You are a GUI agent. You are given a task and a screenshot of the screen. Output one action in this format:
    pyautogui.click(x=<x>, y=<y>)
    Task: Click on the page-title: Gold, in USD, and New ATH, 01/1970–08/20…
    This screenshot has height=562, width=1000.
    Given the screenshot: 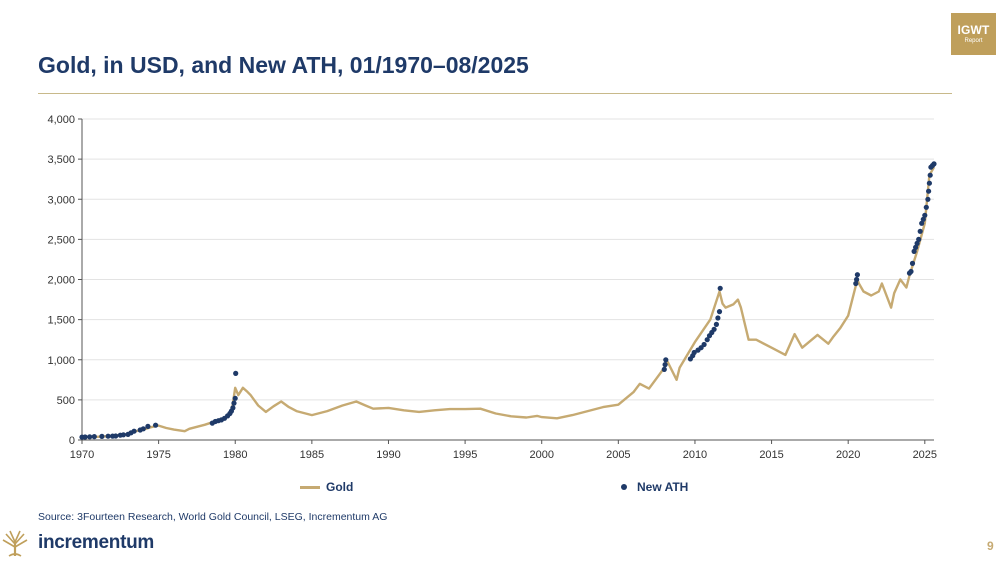 What is the action you would take?
    pyautogui.click(x=283, y=65)
    